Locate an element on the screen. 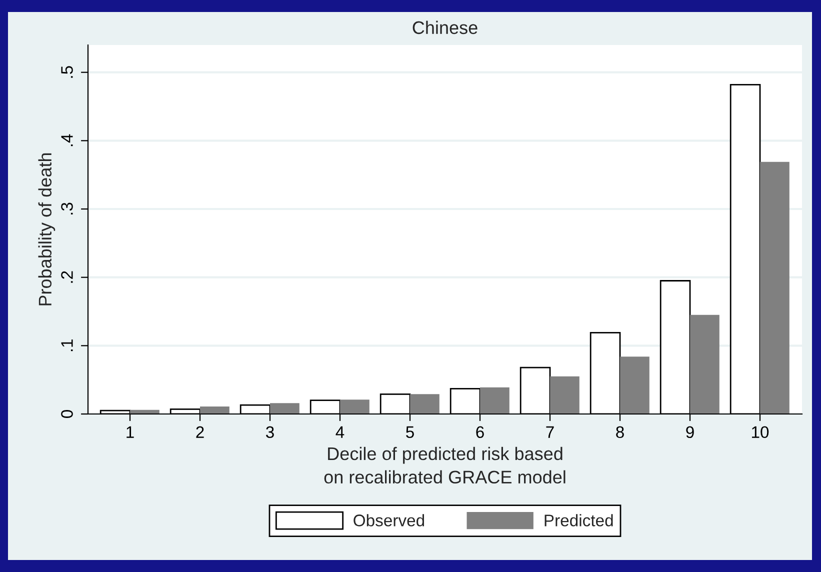  x-tick-label: 1 is located at coordinates (130, 432).